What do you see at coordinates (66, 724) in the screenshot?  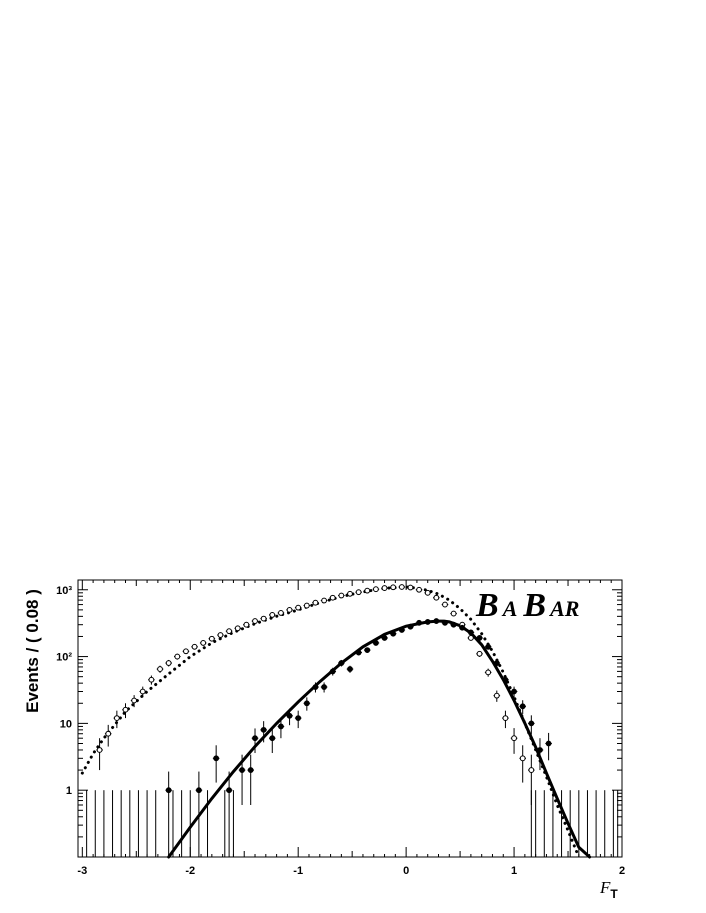 I see `y-tick-label: 10` at bounding box center [66, 724].